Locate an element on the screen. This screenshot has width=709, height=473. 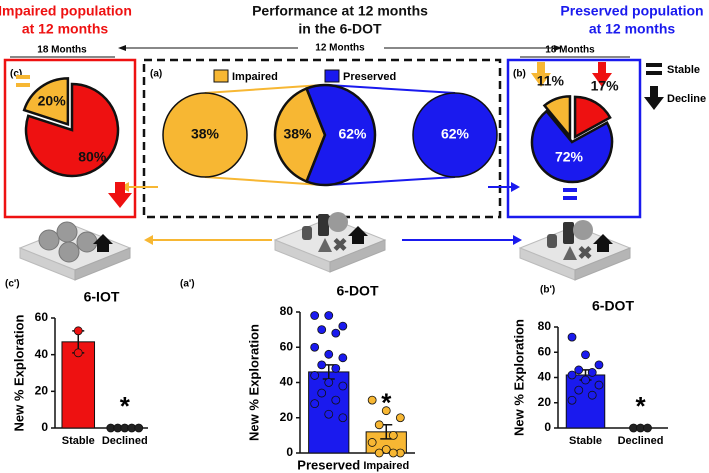
legend-label: Preserved is located at coordinates (369, 77).